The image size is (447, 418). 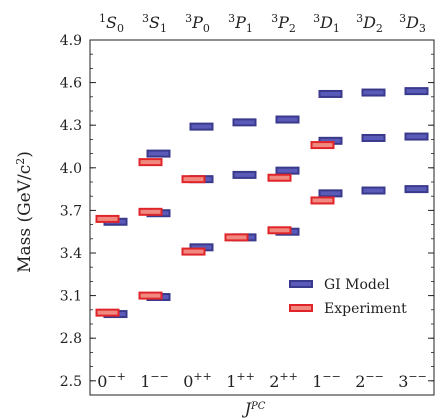 What do you see at coordinates (71, 382) in the screenshot?
I see `y-tick-label: 2.5` at bounding box center [71, 382].